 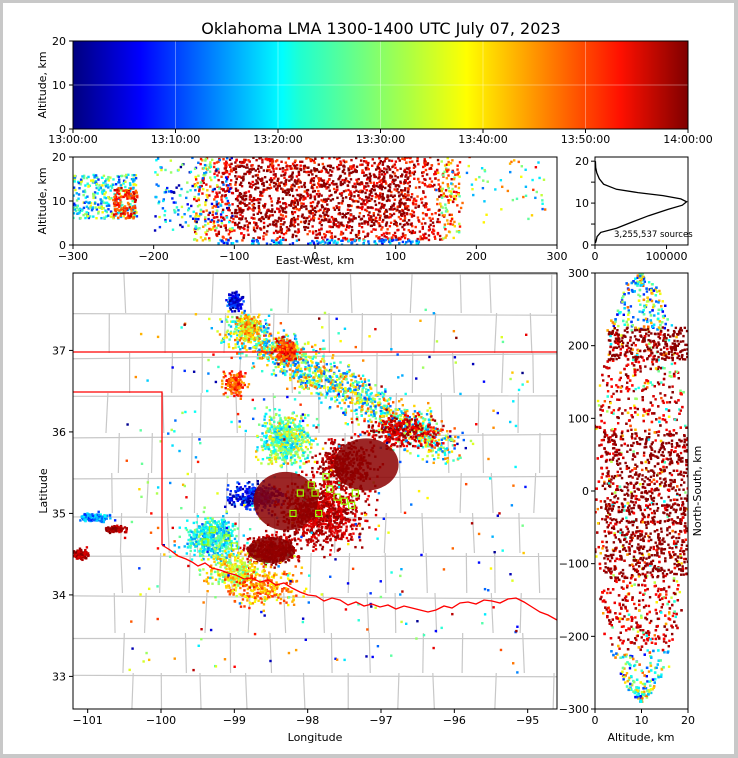 What do you see at coordinates (154, 256) in the screenshot?
I see `ew-xtick-label: −200` at bounding box center [154, 256].